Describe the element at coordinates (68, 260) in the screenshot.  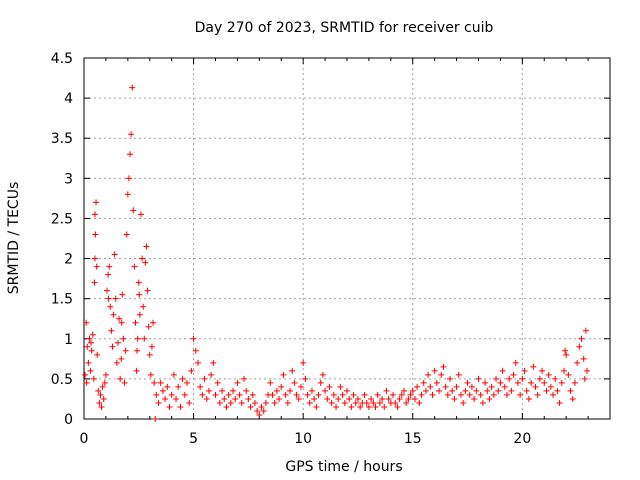
I see `y-tick-label: 2` at that location.